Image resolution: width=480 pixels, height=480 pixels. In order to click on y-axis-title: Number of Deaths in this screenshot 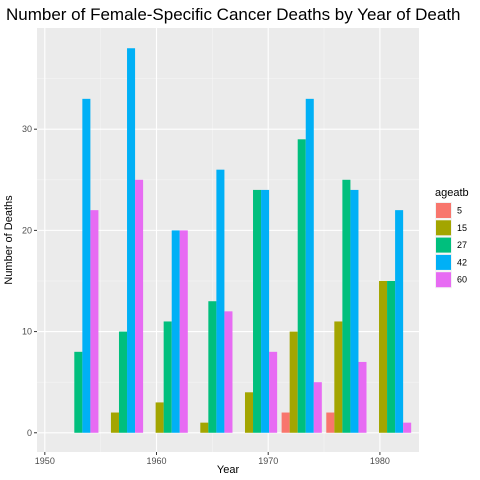, I will do `click(9, 240)`.